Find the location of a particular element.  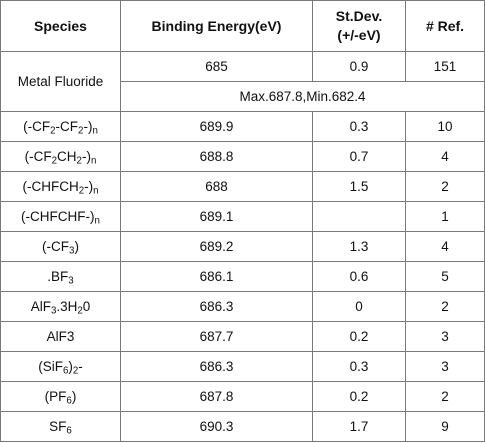

species-text: AlF is located at coordinates (40, 306).